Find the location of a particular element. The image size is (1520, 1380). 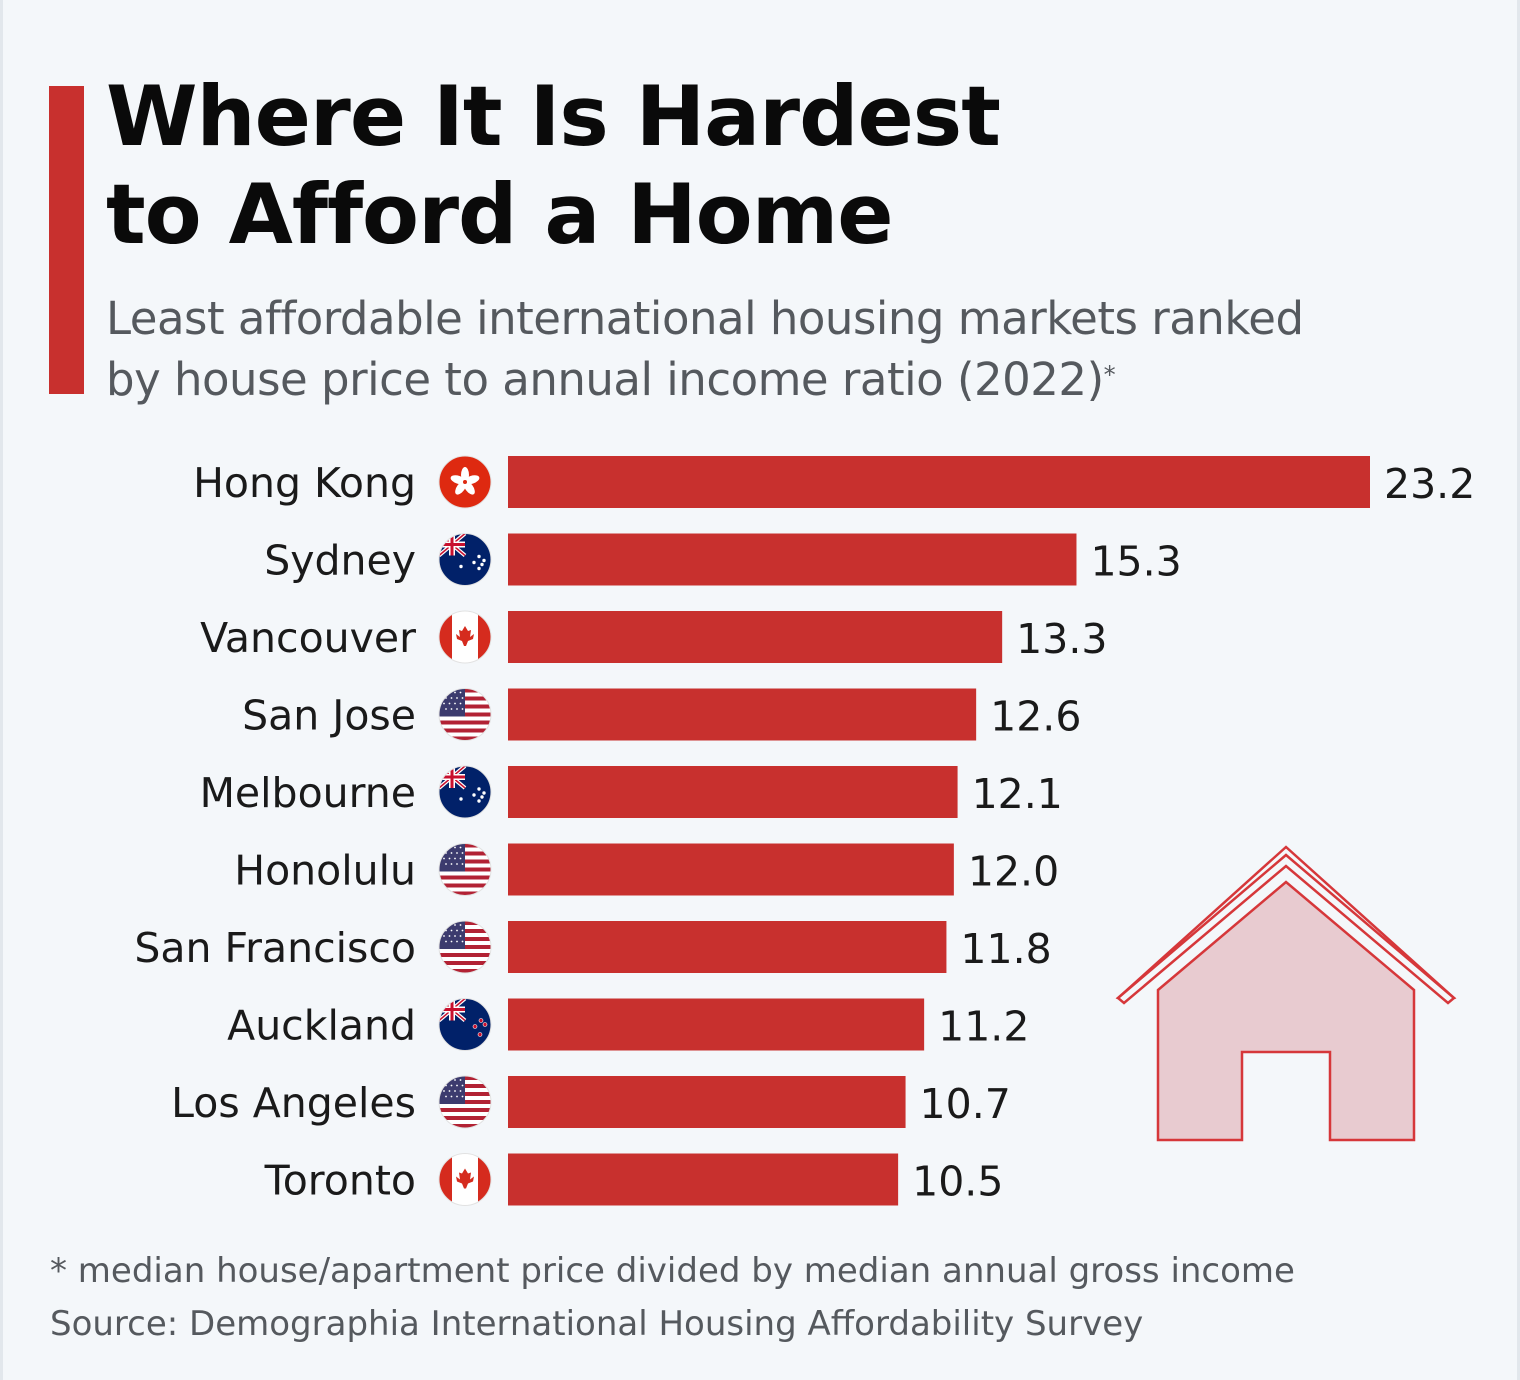

category-label: Melbourne is located at coordinates (308, 793).